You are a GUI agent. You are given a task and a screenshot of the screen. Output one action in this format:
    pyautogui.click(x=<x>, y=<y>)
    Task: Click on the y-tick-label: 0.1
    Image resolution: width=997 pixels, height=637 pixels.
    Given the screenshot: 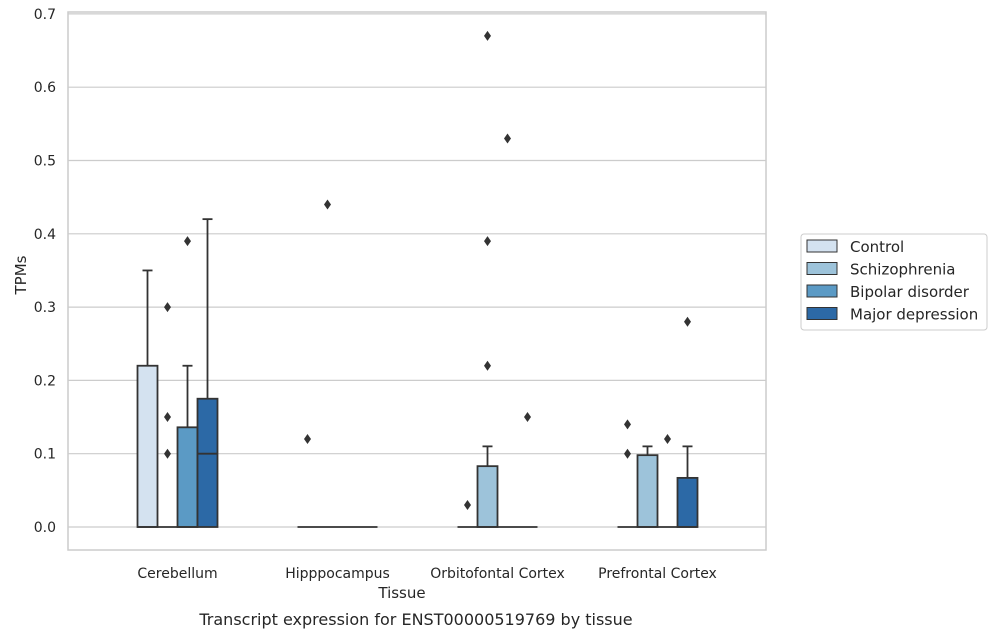 What is the action you would take?
    pyautogui.click(x=45, y=455)
    